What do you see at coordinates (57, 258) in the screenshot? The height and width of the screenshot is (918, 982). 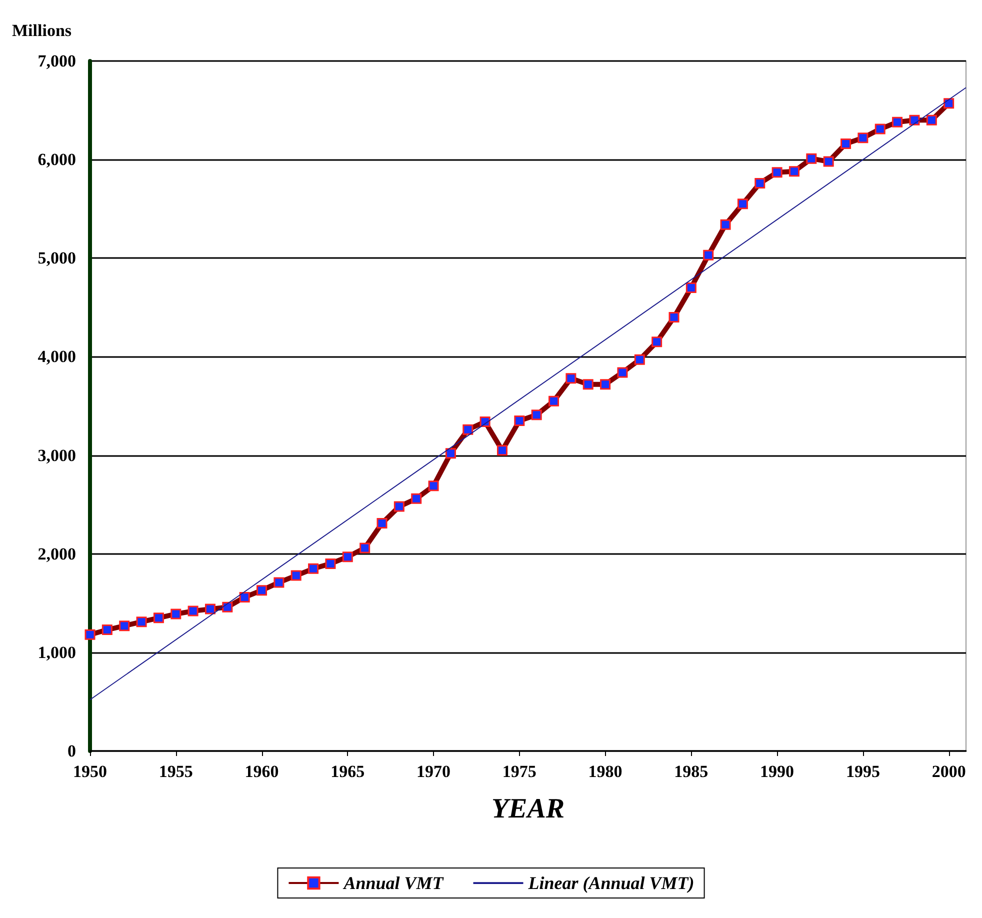 I see `y-tick-label: 5,000` at bounding box center [57, 258].